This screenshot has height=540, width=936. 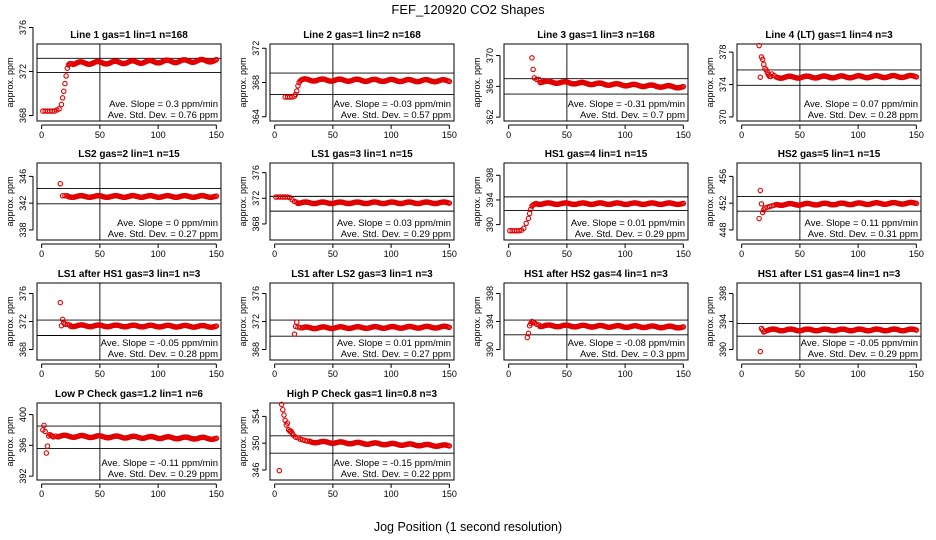 What do you see at coordinates (163, 115) in the screenshot?
I see `stdev-text: Ave. Std. Dev. = 0.76 ppm` at bounding box center [163, 115].